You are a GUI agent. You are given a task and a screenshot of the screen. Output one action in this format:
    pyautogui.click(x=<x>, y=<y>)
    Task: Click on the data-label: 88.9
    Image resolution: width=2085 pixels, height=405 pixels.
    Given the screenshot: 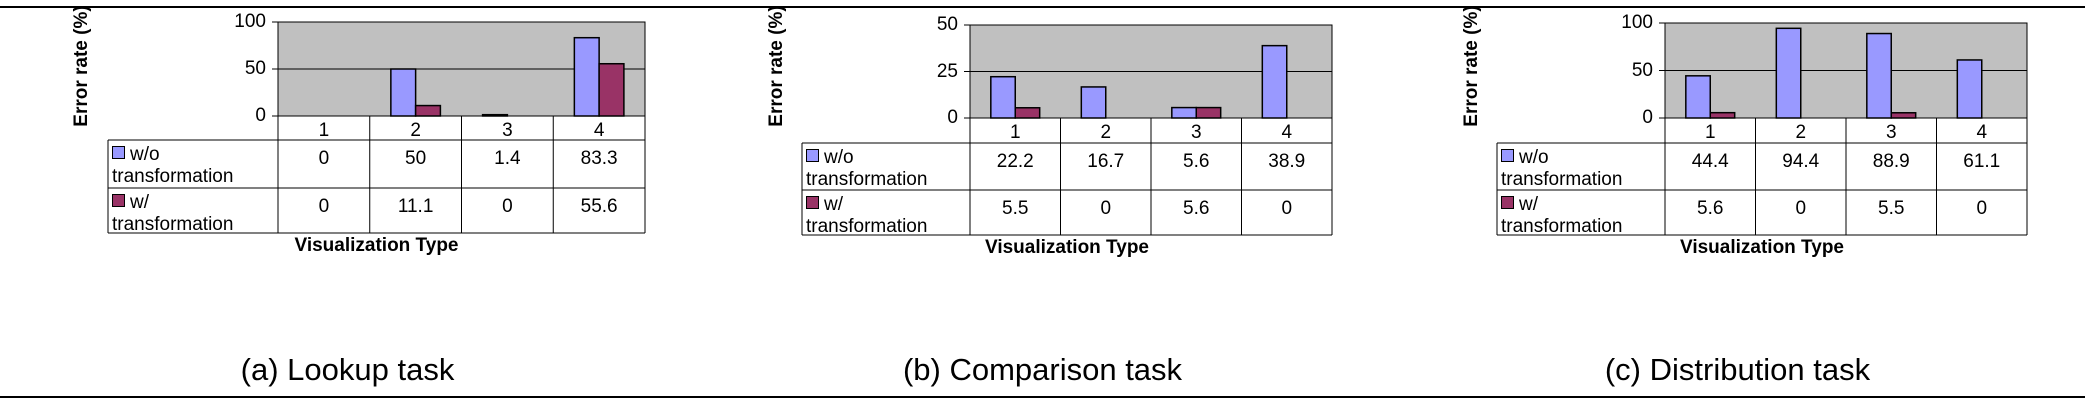 What is the action you would take?
    pyautogui.click(x=1891, y=161)
    